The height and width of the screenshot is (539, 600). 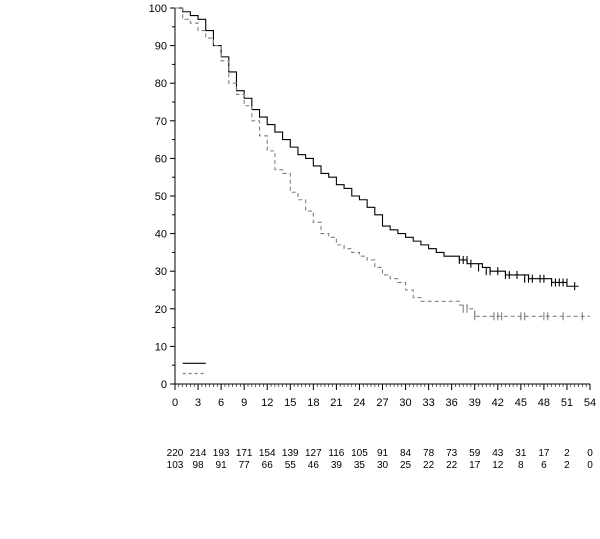 I want to click on y-tick-label: 90, so click(x=161, y=47).